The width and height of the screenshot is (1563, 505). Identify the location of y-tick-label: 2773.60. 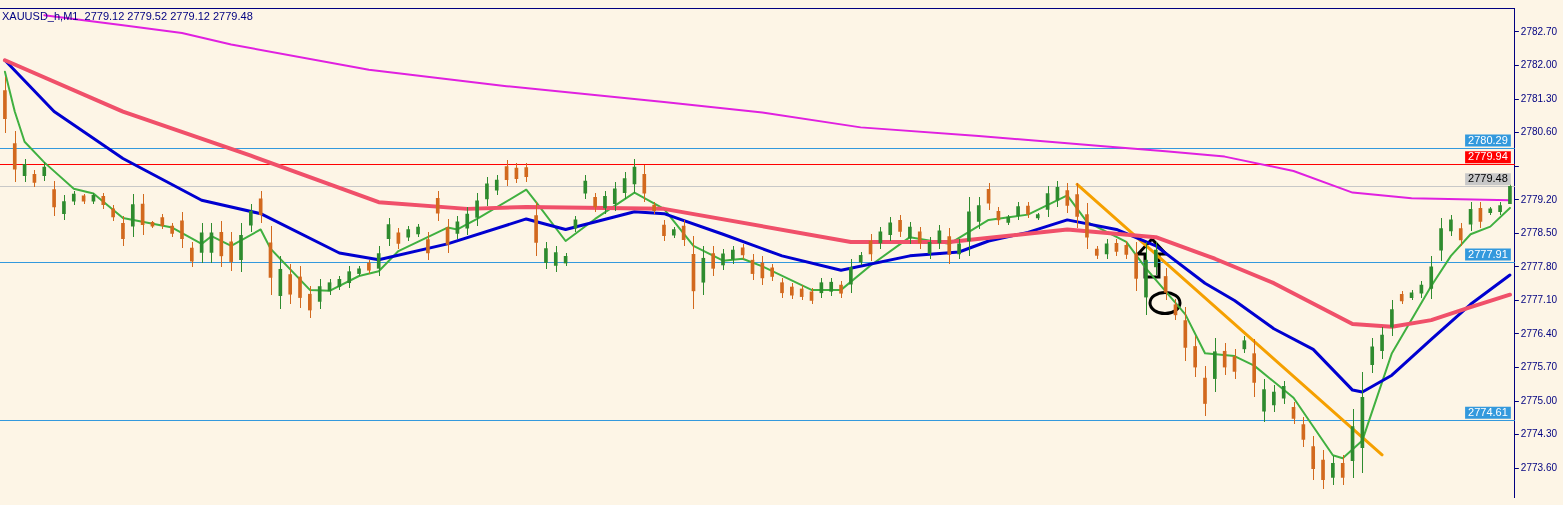
(1539, 467).